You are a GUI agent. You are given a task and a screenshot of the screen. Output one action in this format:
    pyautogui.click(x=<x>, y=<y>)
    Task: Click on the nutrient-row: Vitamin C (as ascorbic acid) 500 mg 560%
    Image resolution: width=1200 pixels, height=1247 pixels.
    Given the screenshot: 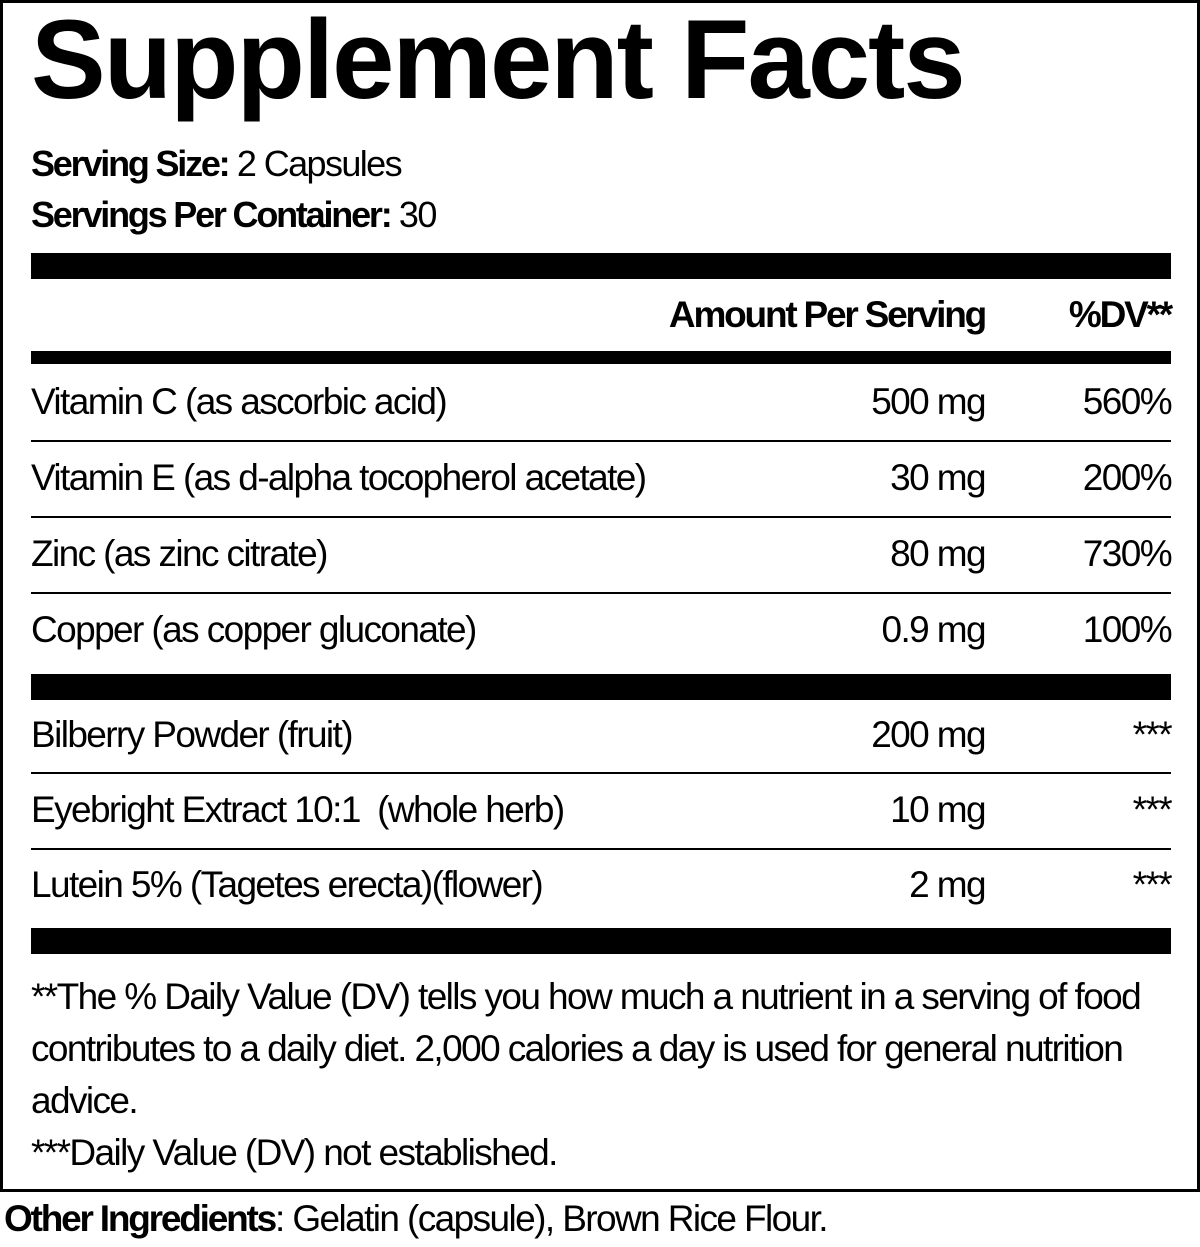 What is the action you would take?
    pyautogui.click(x=602, y=401)
    